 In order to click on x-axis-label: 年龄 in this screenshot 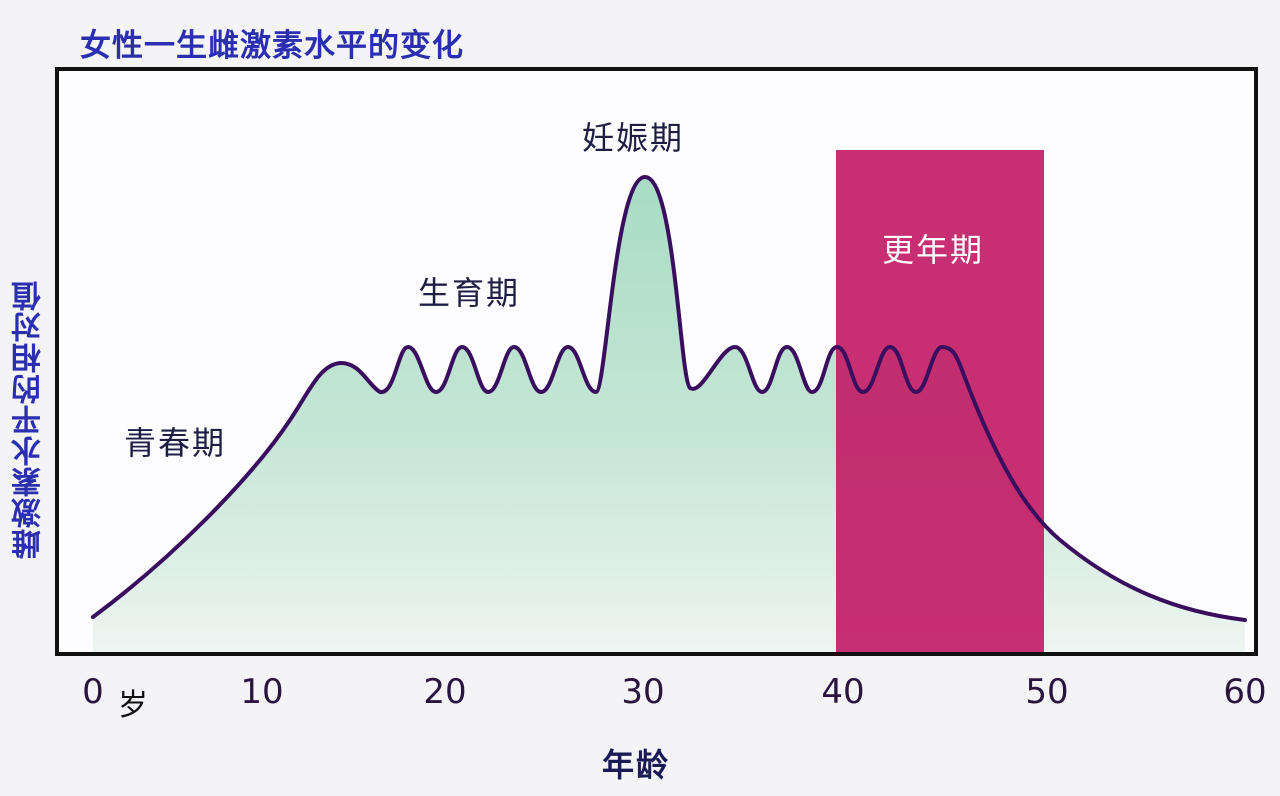, I will do `click(636, 765)`.